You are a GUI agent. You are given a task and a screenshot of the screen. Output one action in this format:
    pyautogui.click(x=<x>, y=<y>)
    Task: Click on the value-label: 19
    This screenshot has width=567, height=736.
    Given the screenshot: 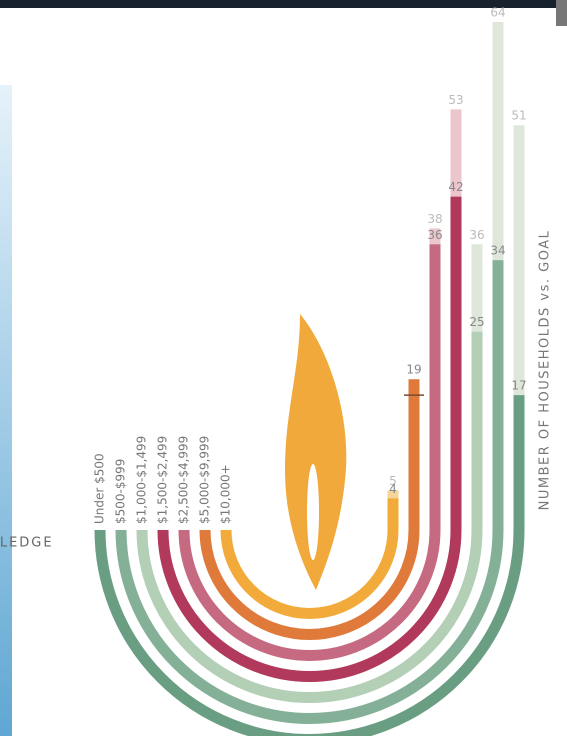 What is the action you would take?
    pyautogui.click(x=413, y=370)
    